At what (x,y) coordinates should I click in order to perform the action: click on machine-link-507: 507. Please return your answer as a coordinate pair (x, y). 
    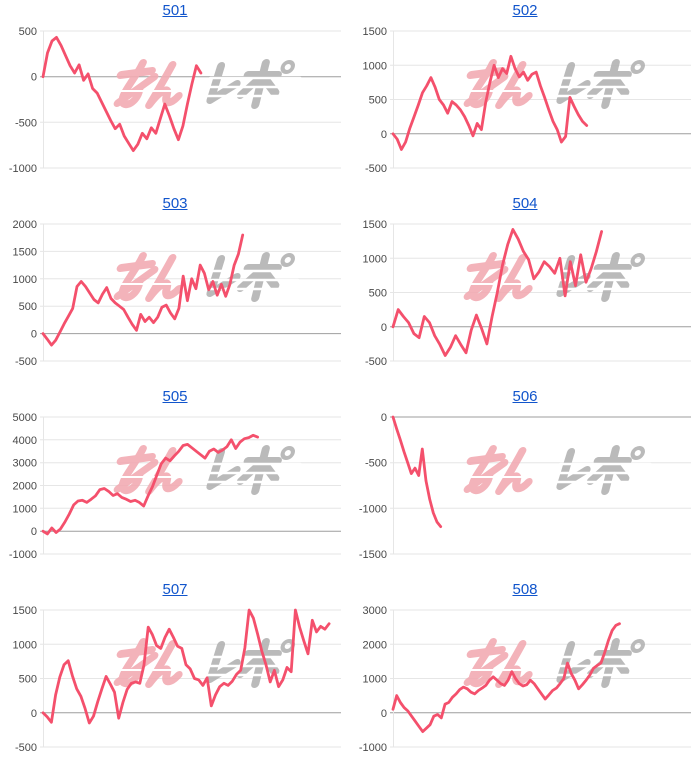
    Looking at the image, I should click on (175, 589).